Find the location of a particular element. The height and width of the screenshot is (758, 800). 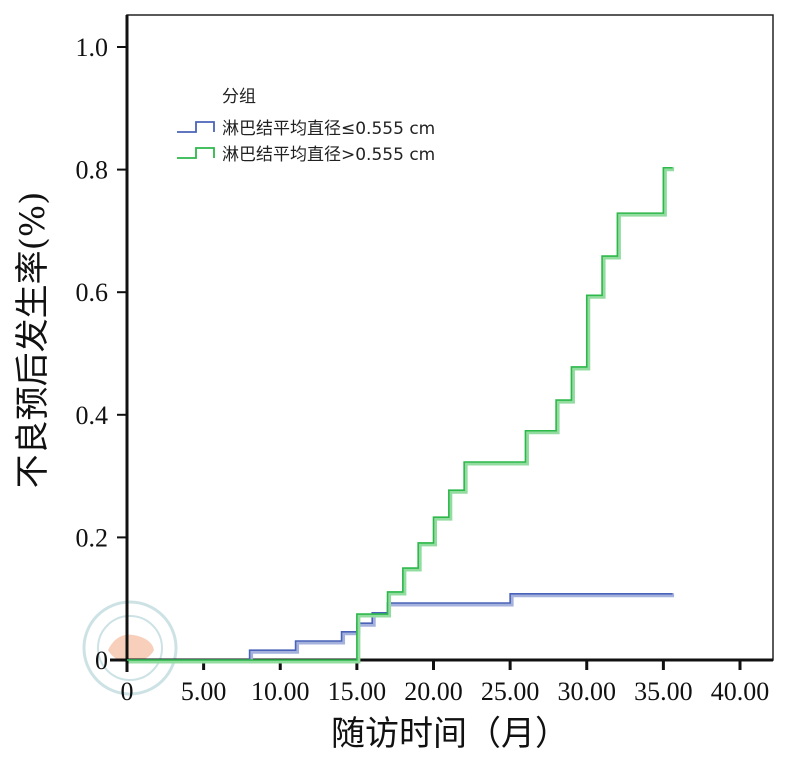

legend-label: 淋巴结平均直径>0.555 cm is located at coordinates (328, 155).